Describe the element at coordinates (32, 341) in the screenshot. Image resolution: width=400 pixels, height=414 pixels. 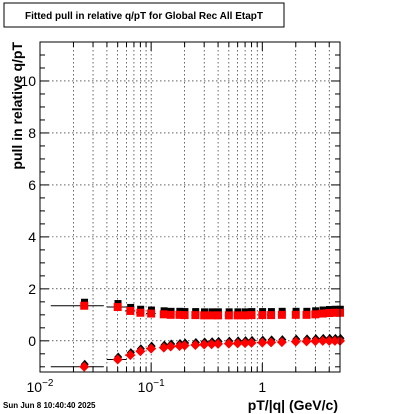
I see `y-tick-label: 0` at that location.